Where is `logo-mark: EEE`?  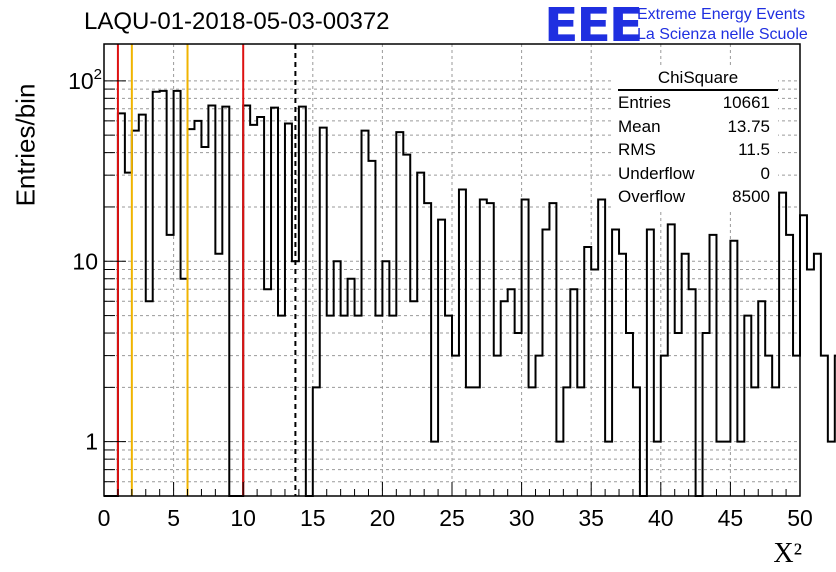 logo-mark: EEE is located at coordinates (593, 26).